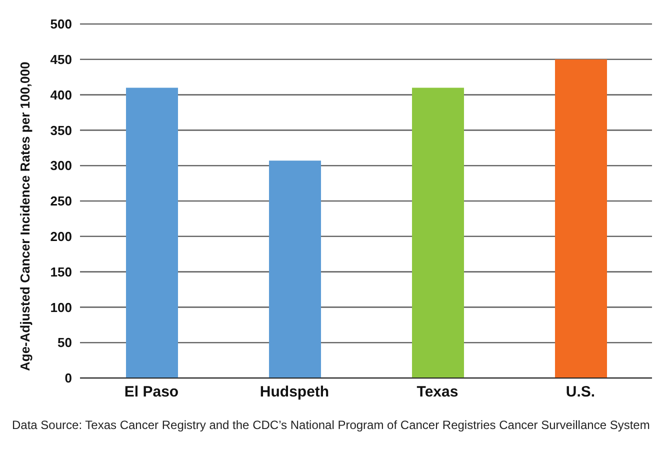 The width and height of the screenshot is (670, 455). What do you see at coordinates (61, 307) in the screenshot?
I see `y-tick-label: 100` at bounding box center [61, 307].